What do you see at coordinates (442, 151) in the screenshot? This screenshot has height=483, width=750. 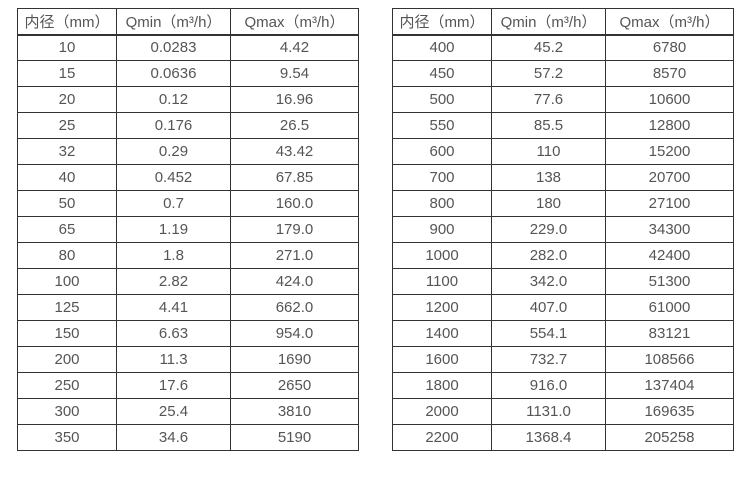 I see `cell: 600` at bounding box center [442, 151].